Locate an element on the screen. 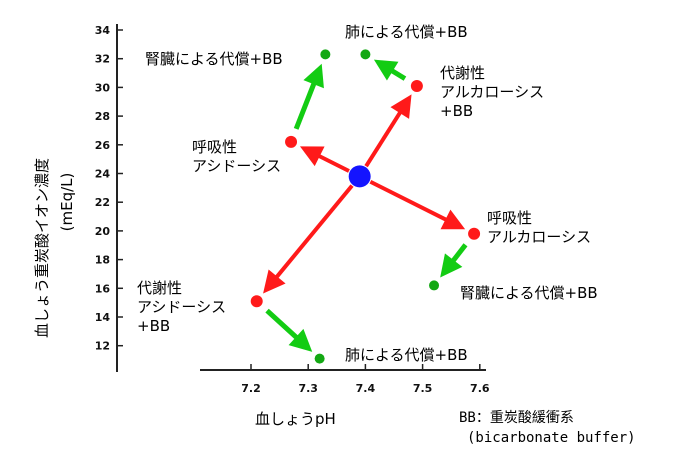  point-label-metab-acidosis-comp: 肺による代償+BB is located at coordinates (406, 355).